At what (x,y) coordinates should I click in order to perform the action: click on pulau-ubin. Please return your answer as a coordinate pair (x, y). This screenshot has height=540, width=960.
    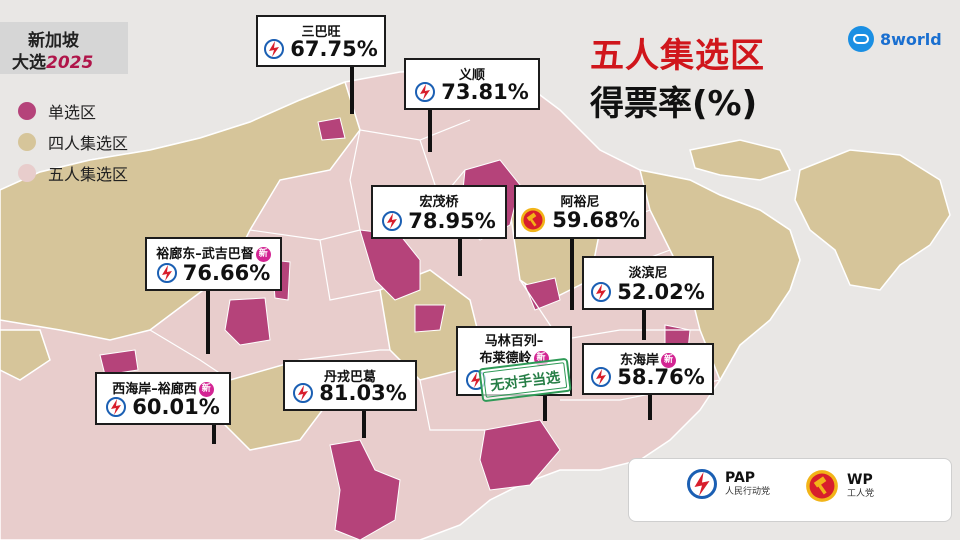
    Looking at the image, I should click on (740, 160).